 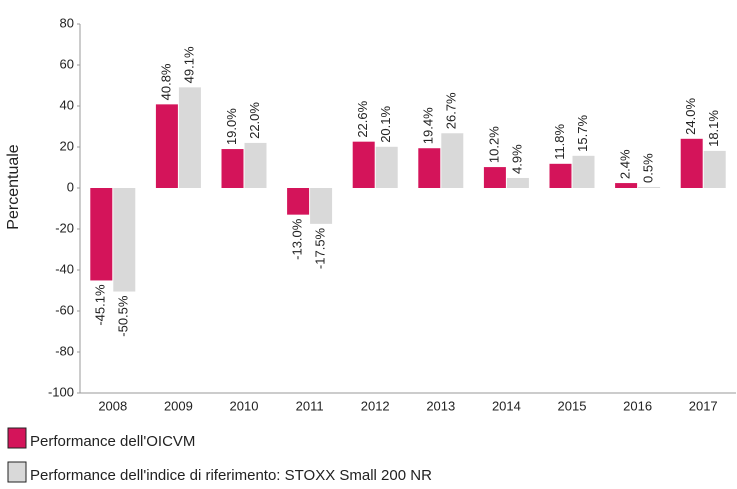 I want to click on value-label: 19.4%, so click(x=428, y=125).